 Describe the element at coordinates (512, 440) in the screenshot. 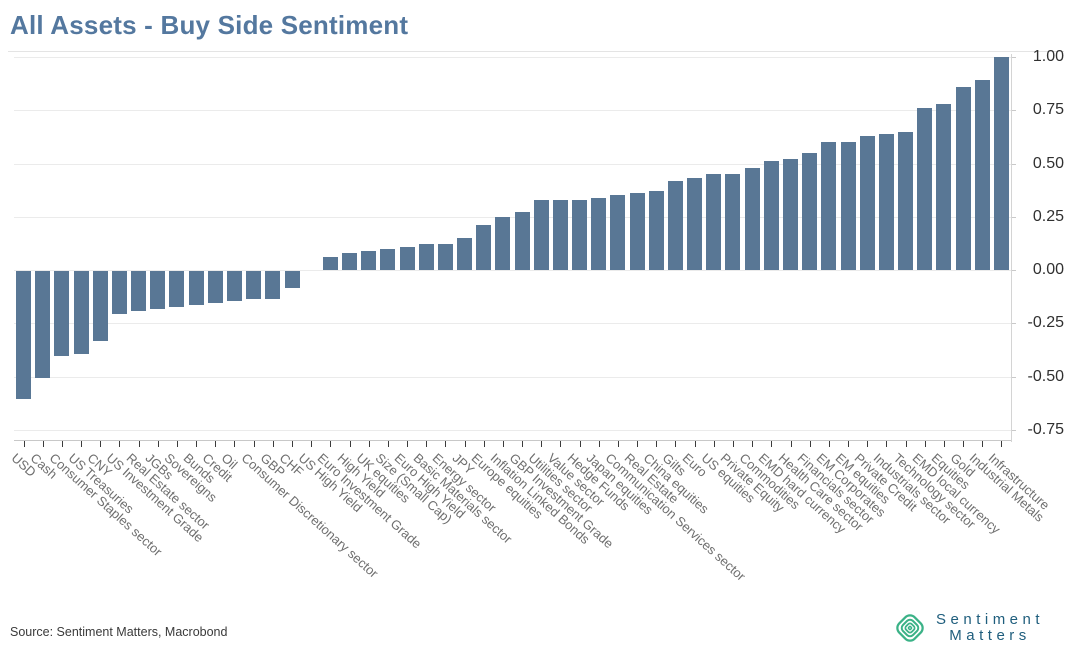

I see `x-axis-line` at that location.